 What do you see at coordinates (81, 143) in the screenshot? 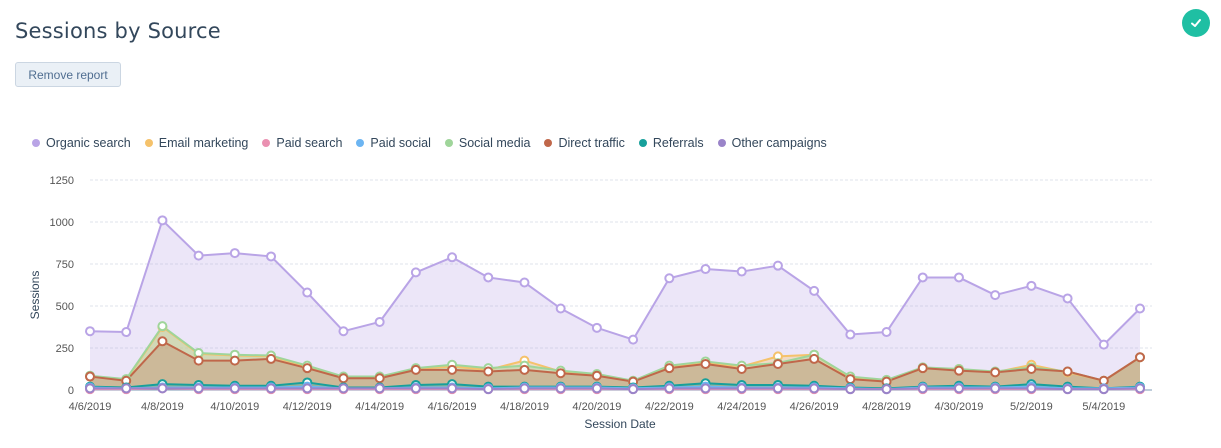
I see `legend-item-organic-search: Organic search` at bounding box center [81, 143].